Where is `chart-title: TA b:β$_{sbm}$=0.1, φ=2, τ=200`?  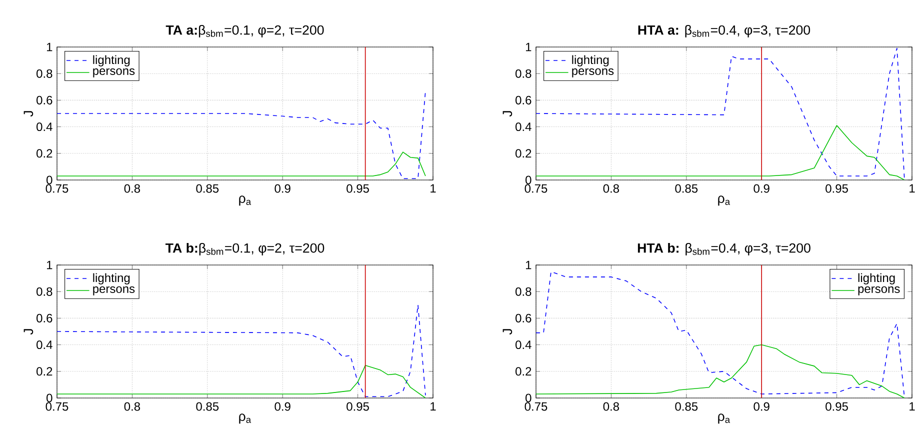
chart-title: TA b:β$_{sbm}$=0.1, φ=2, τ=200 is located at coordinates (244, 249).